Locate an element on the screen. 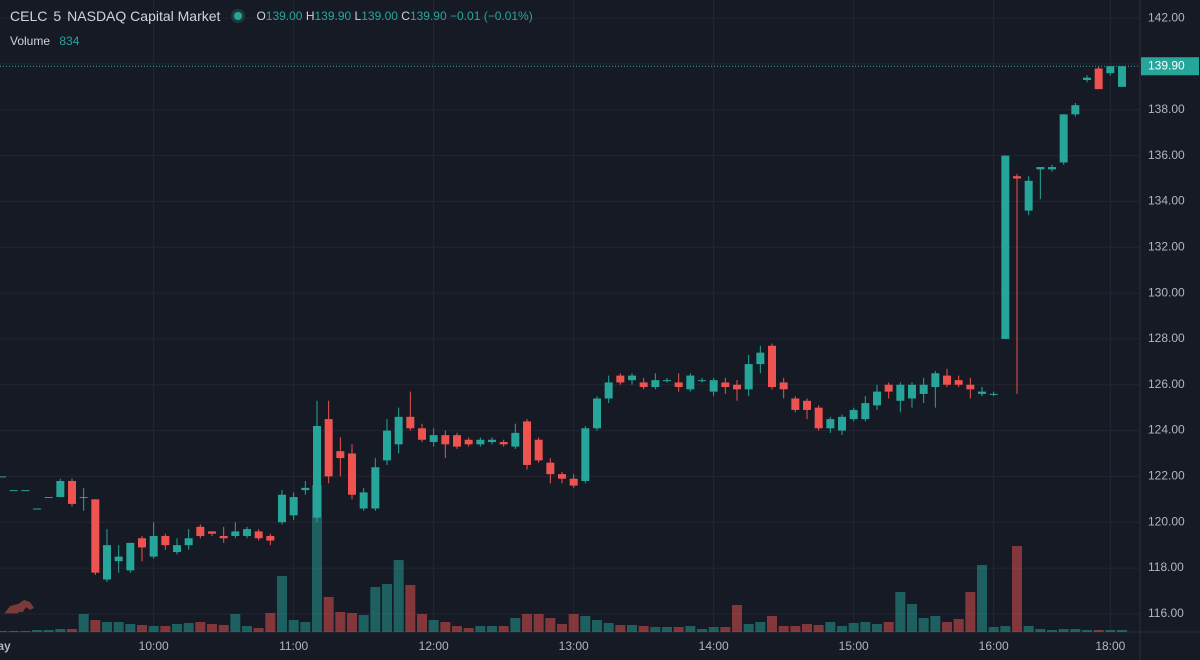 This screenshot has width=1200, height=660. interval: 5 is located at coordinates (57, 16).